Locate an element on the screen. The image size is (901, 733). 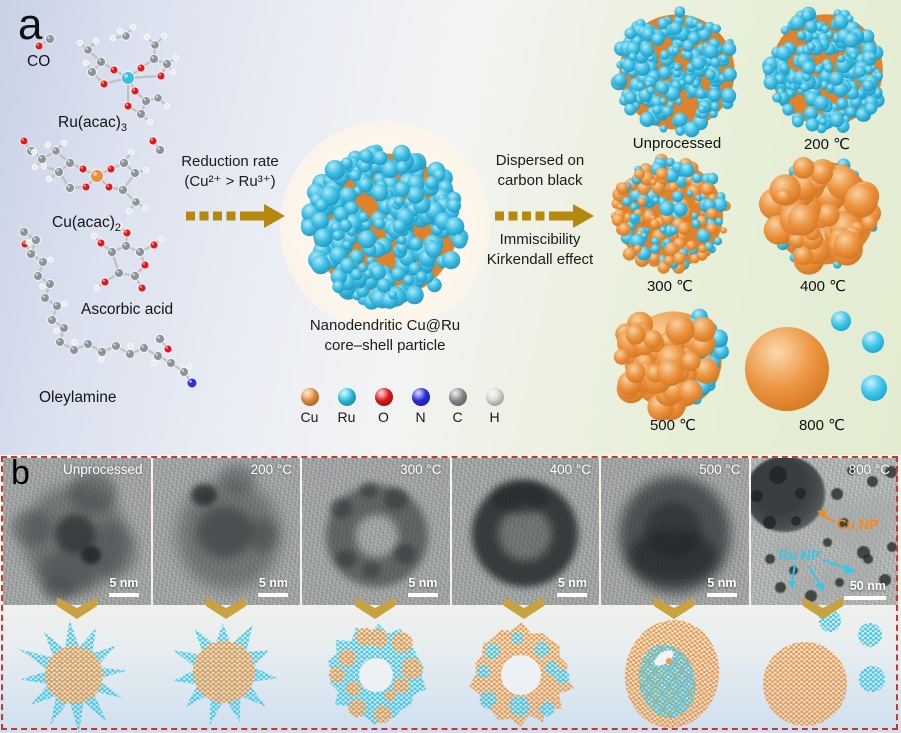
tem-image-200c: 200 °C 5 nm is located at coordinates (226, 531).